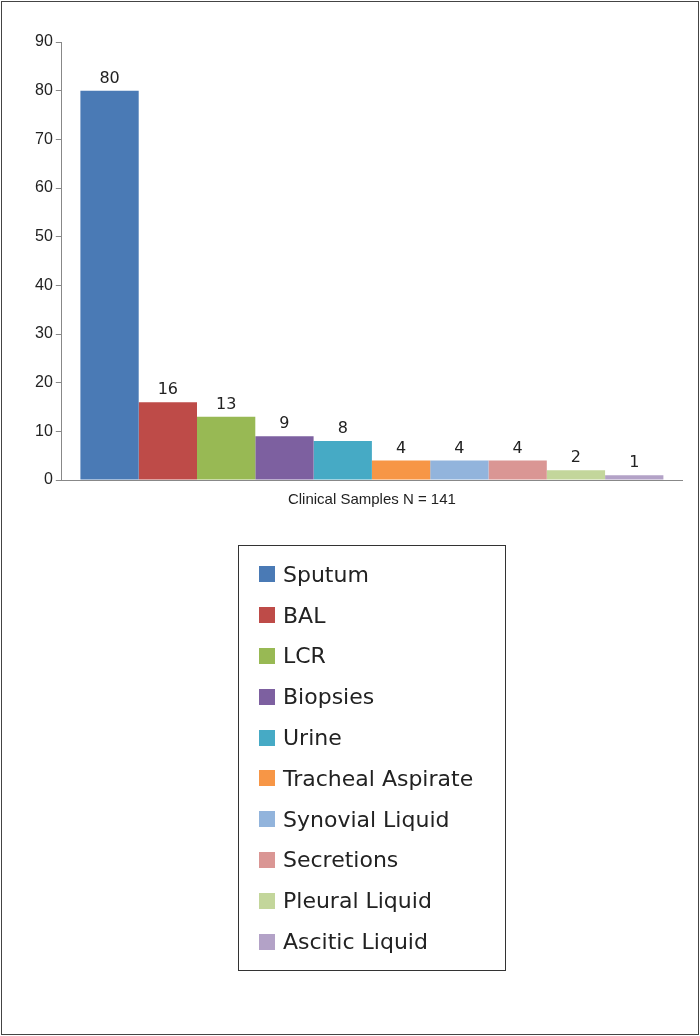 This screenshot has height=1036, width=700. Describe the element at coordinates (44, 284) in the screenshot. I see `y-tick-label: 40` at that location.